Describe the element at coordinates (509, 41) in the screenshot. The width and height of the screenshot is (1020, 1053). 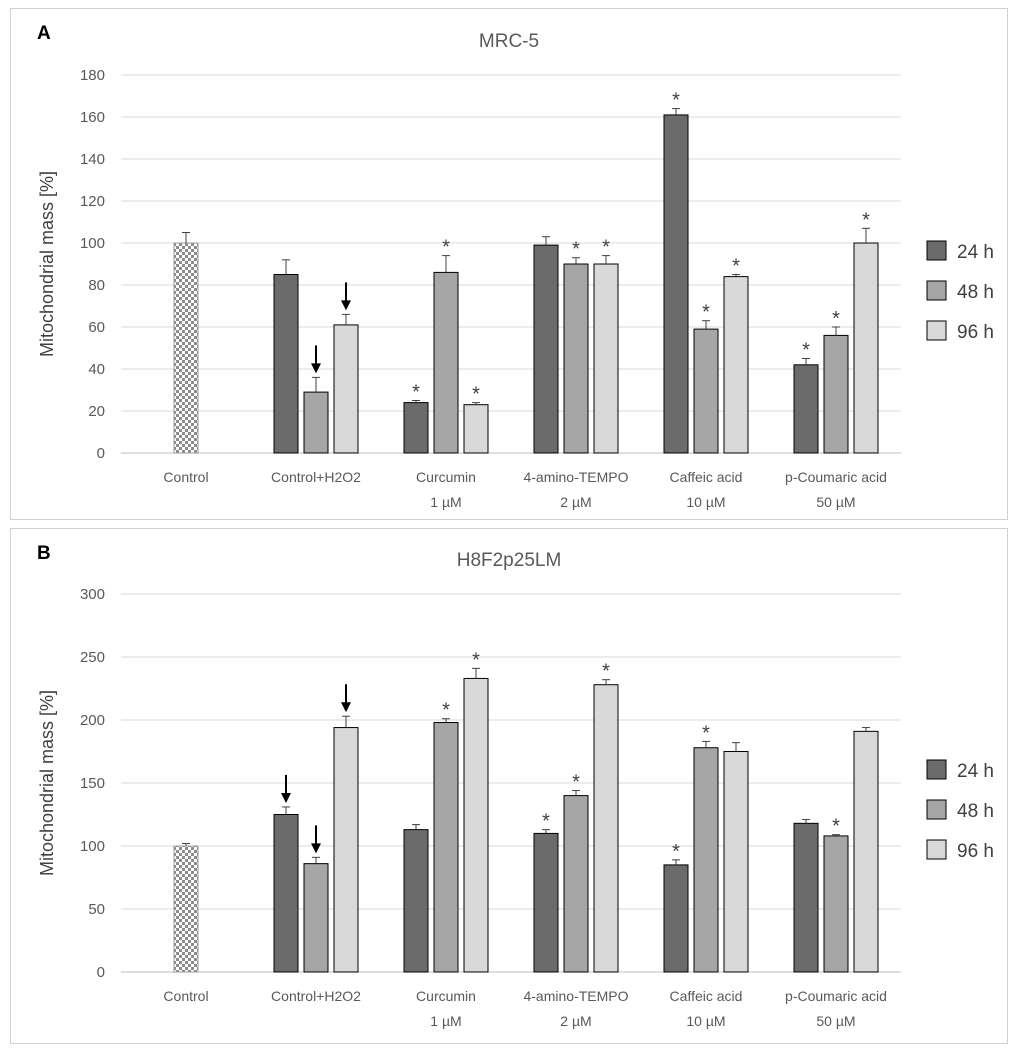
I see `chart-title: MRC-5` at that location.